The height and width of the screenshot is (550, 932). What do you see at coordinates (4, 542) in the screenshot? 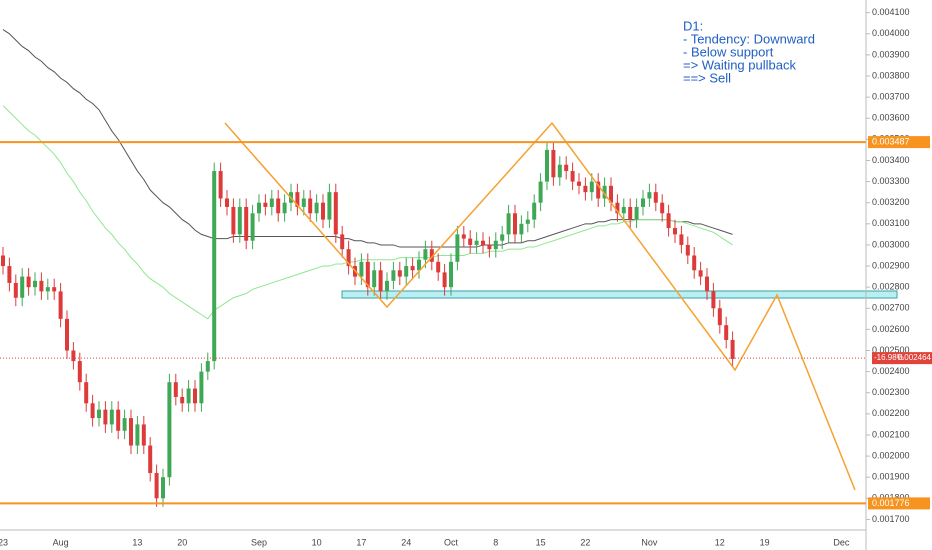
I see `x-tick-label: 23` at bounding box center [4, 542].